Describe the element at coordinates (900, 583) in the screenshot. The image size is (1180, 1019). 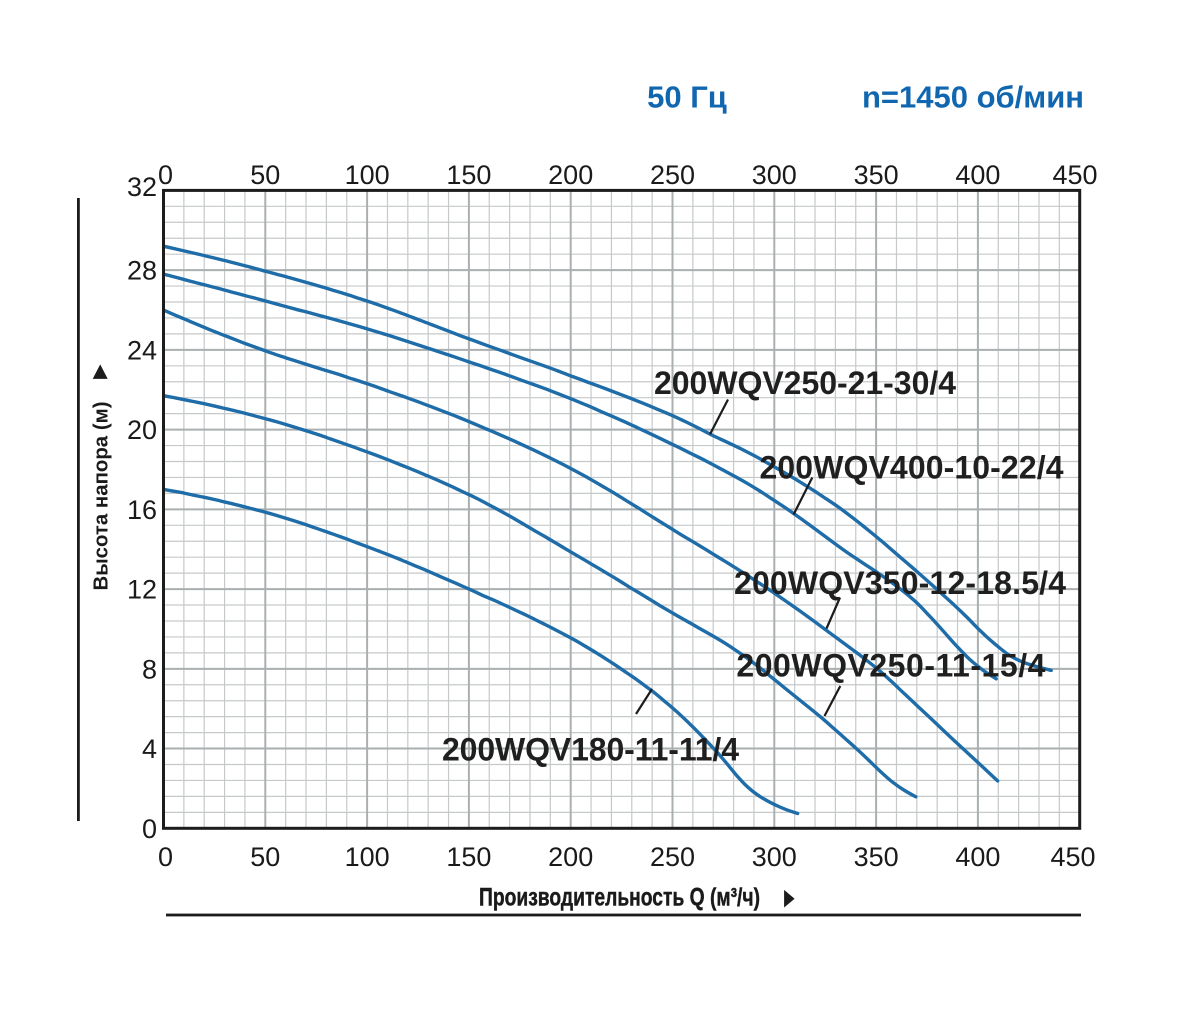
I see `svg-text: 200WQV350-12-18.5/4` at that location.